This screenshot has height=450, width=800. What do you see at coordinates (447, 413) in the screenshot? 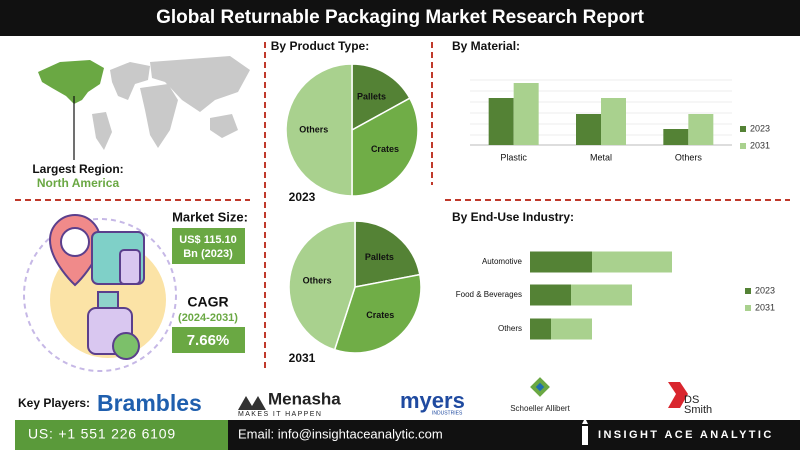
I see `logo: INDUSTRIES` at bounding box center [447, 413].